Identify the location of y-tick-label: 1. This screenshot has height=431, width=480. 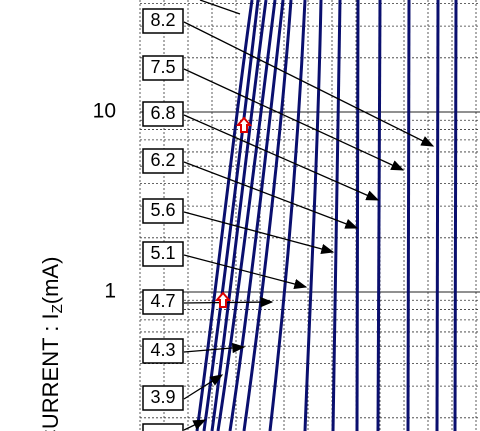
(110, 291).